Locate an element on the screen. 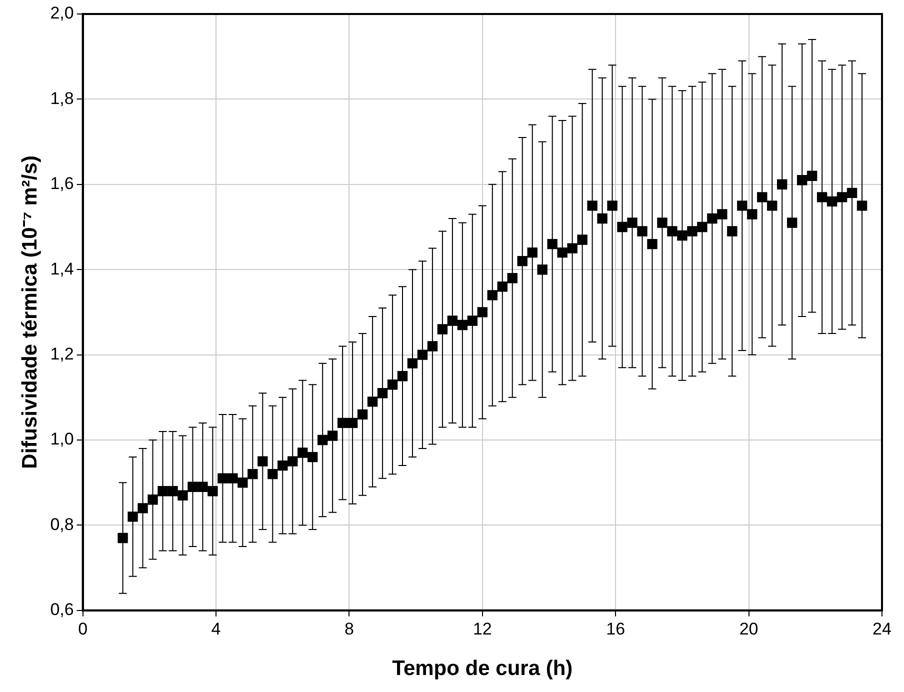 The image size is (904, 692). x-axis-title: Tempo de cura (h) is located at coordinates (482, 668).